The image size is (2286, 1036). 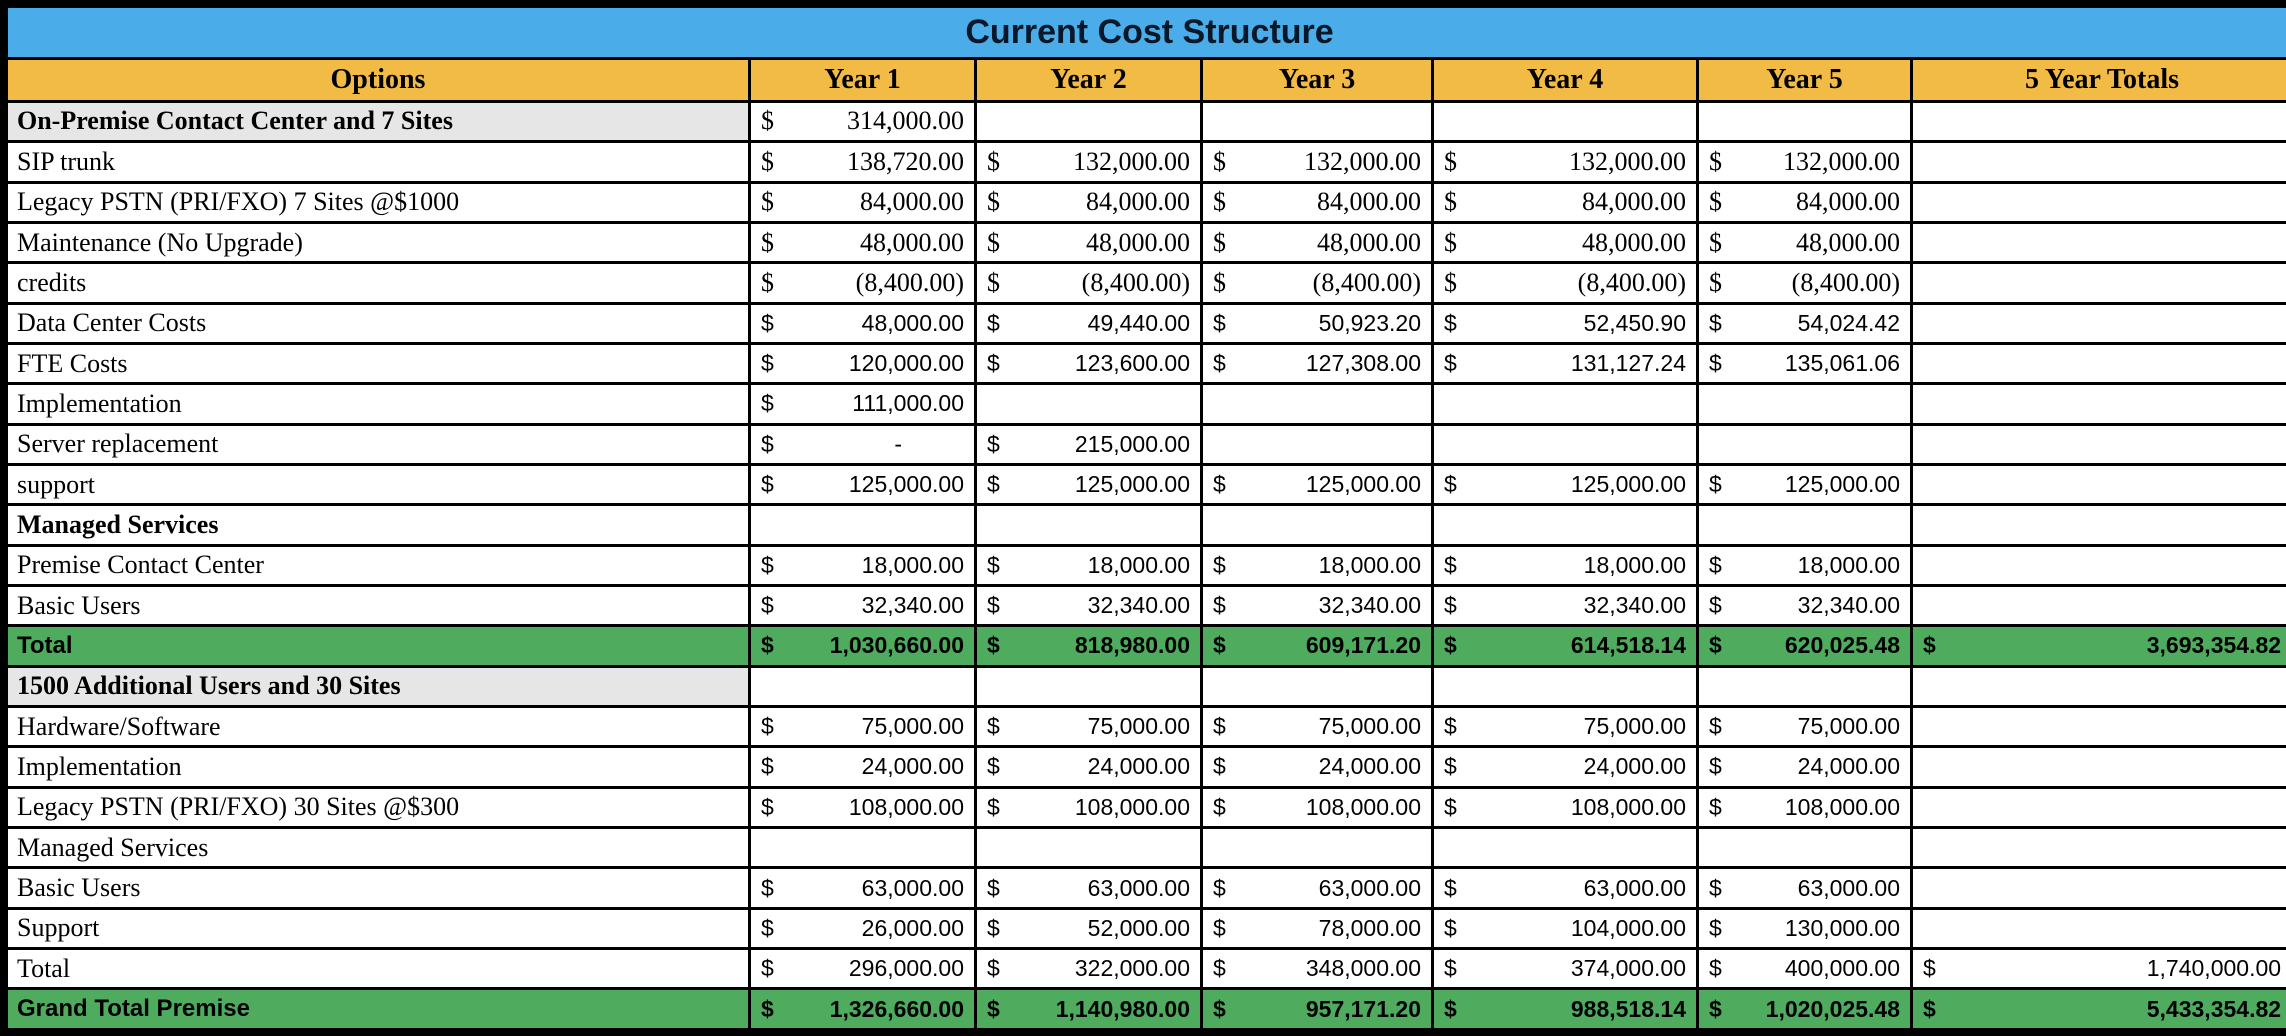 I want to click on value-cell: $52,450.90, so click(x=1565, y=323).